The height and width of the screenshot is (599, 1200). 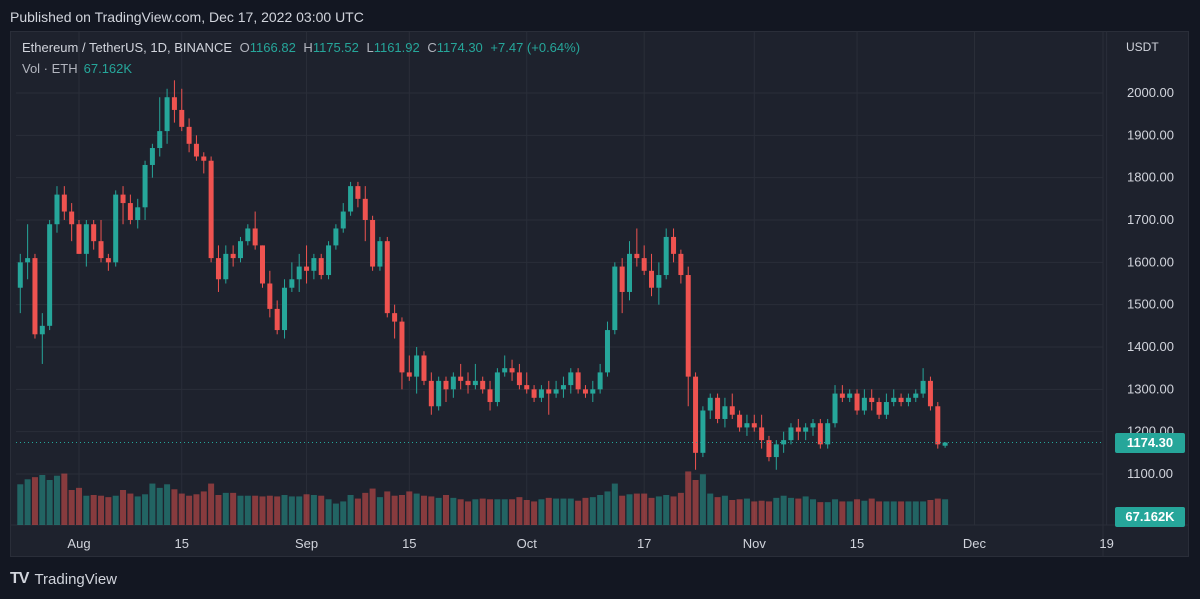 I want to click on time-tick-label: Sep, so click(x=306, y=543).